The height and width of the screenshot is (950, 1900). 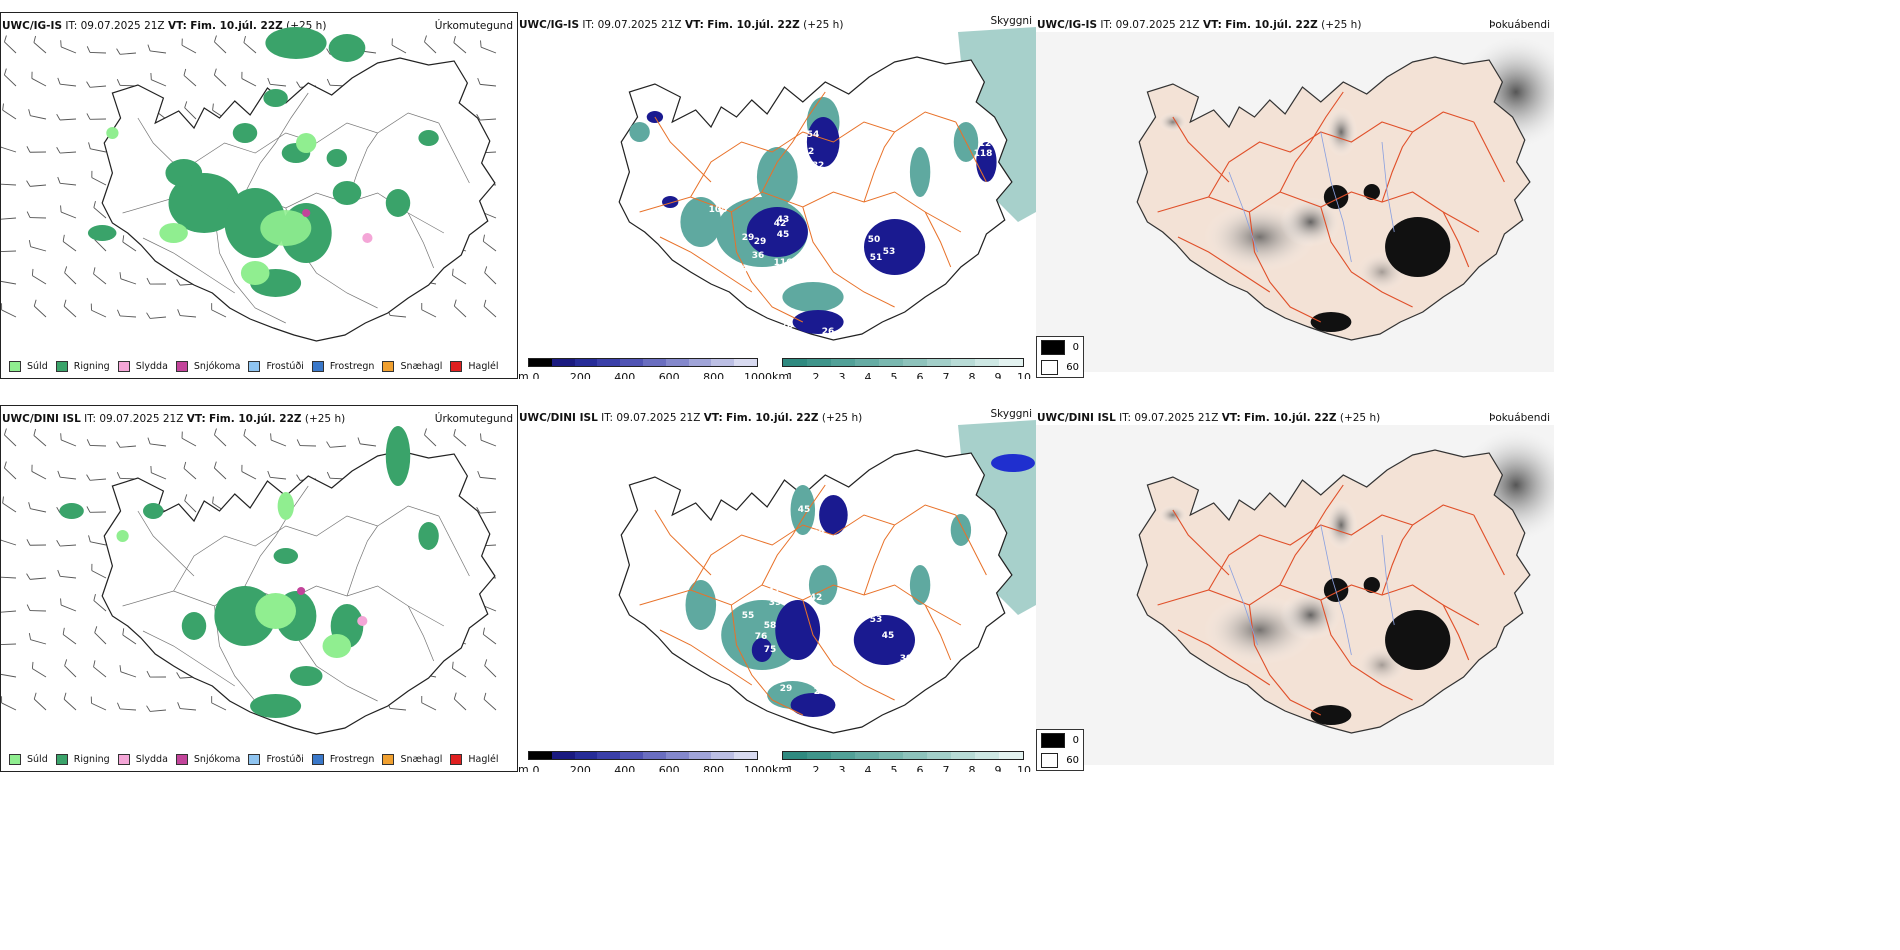 What do you see at coordinates (894, 375) in the screenshot?
I see `scale-tick-label: 5` at bounding box center [894, 375].